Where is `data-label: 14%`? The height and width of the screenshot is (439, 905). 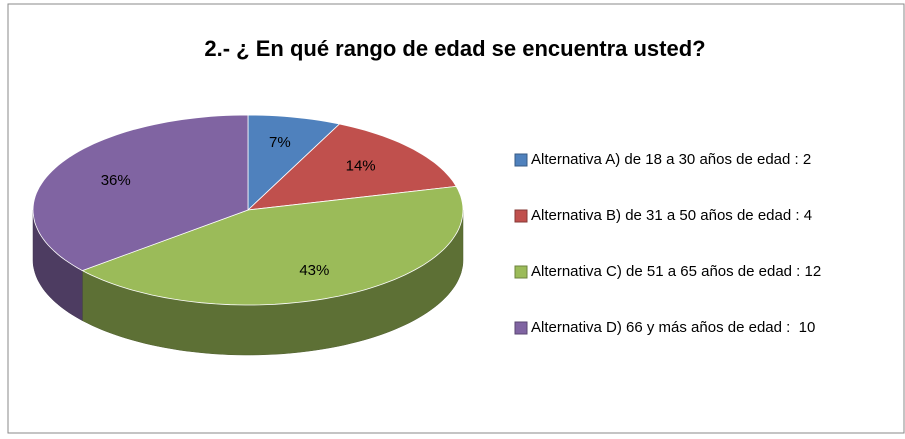
data-label: 14% is located at coordinates (361, 165).